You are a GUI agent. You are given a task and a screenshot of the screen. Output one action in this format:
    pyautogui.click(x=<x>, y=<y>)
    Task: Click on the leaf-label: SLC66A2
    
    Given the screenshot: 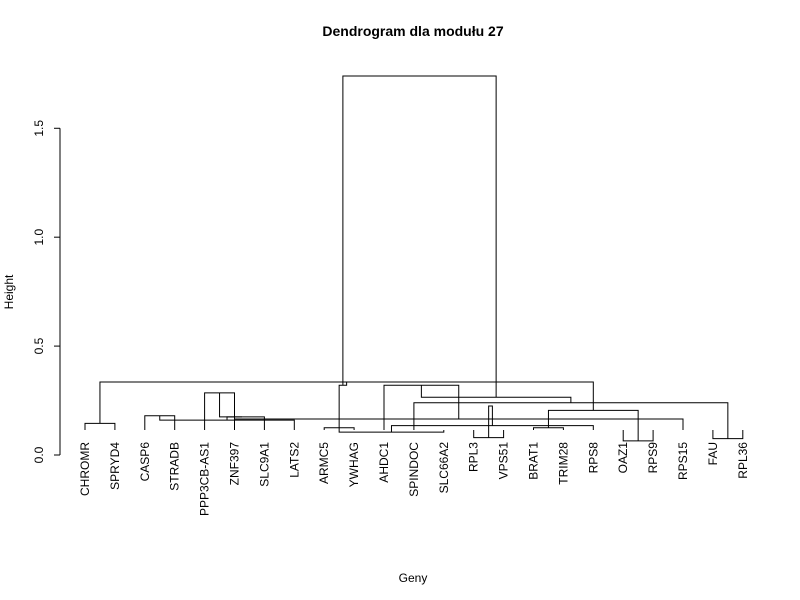 What is the action you would take?
    pyautogui.click(x=444, y=468)
    